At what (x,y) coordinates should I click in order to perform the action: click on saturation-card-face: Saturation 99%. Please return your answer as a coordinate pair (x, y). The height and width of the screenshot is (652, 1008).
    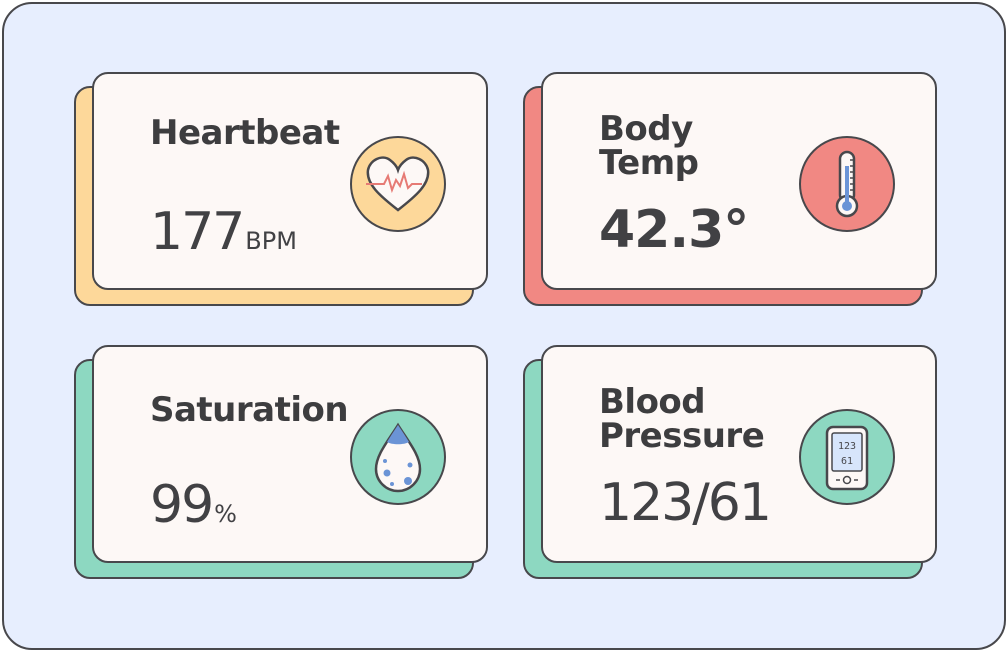
    Looking at the image, I should click on (290, 454).